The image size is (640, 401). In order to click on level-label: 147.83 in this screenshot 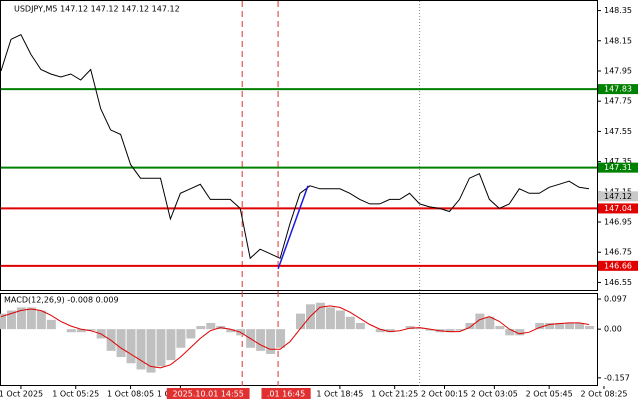, I will do `click(618, 89)`.